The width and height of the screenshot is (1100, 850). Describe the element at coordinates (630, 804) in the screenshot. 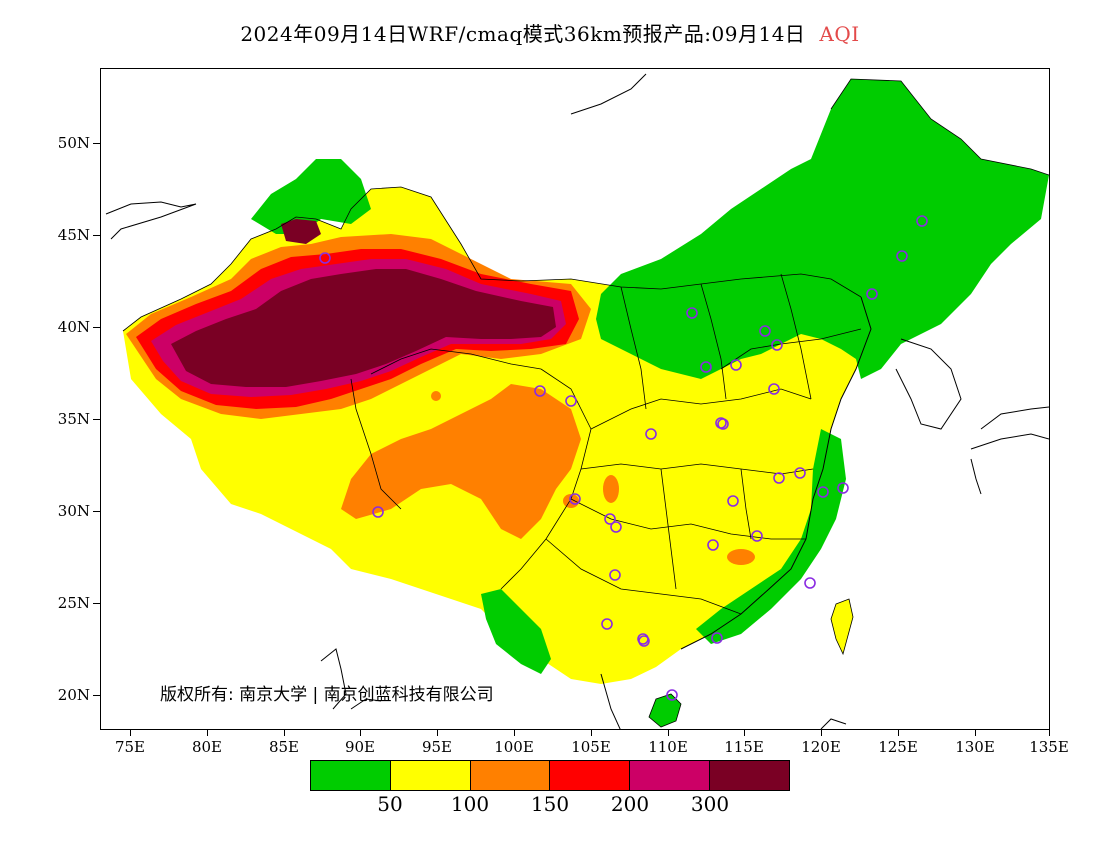

I see `legend-label: 200` at that location.